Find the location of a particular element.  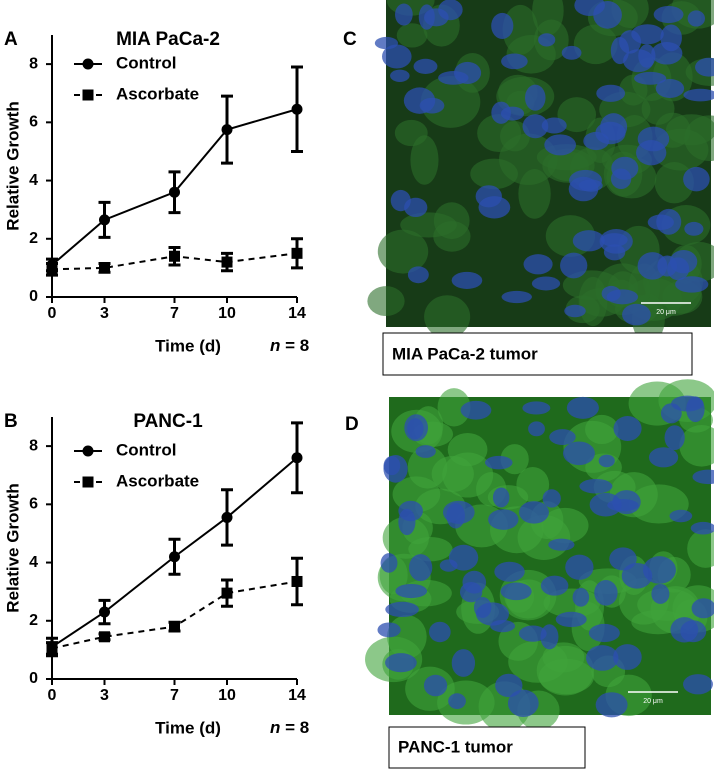

caption-box is located at coordinates (537, 354).